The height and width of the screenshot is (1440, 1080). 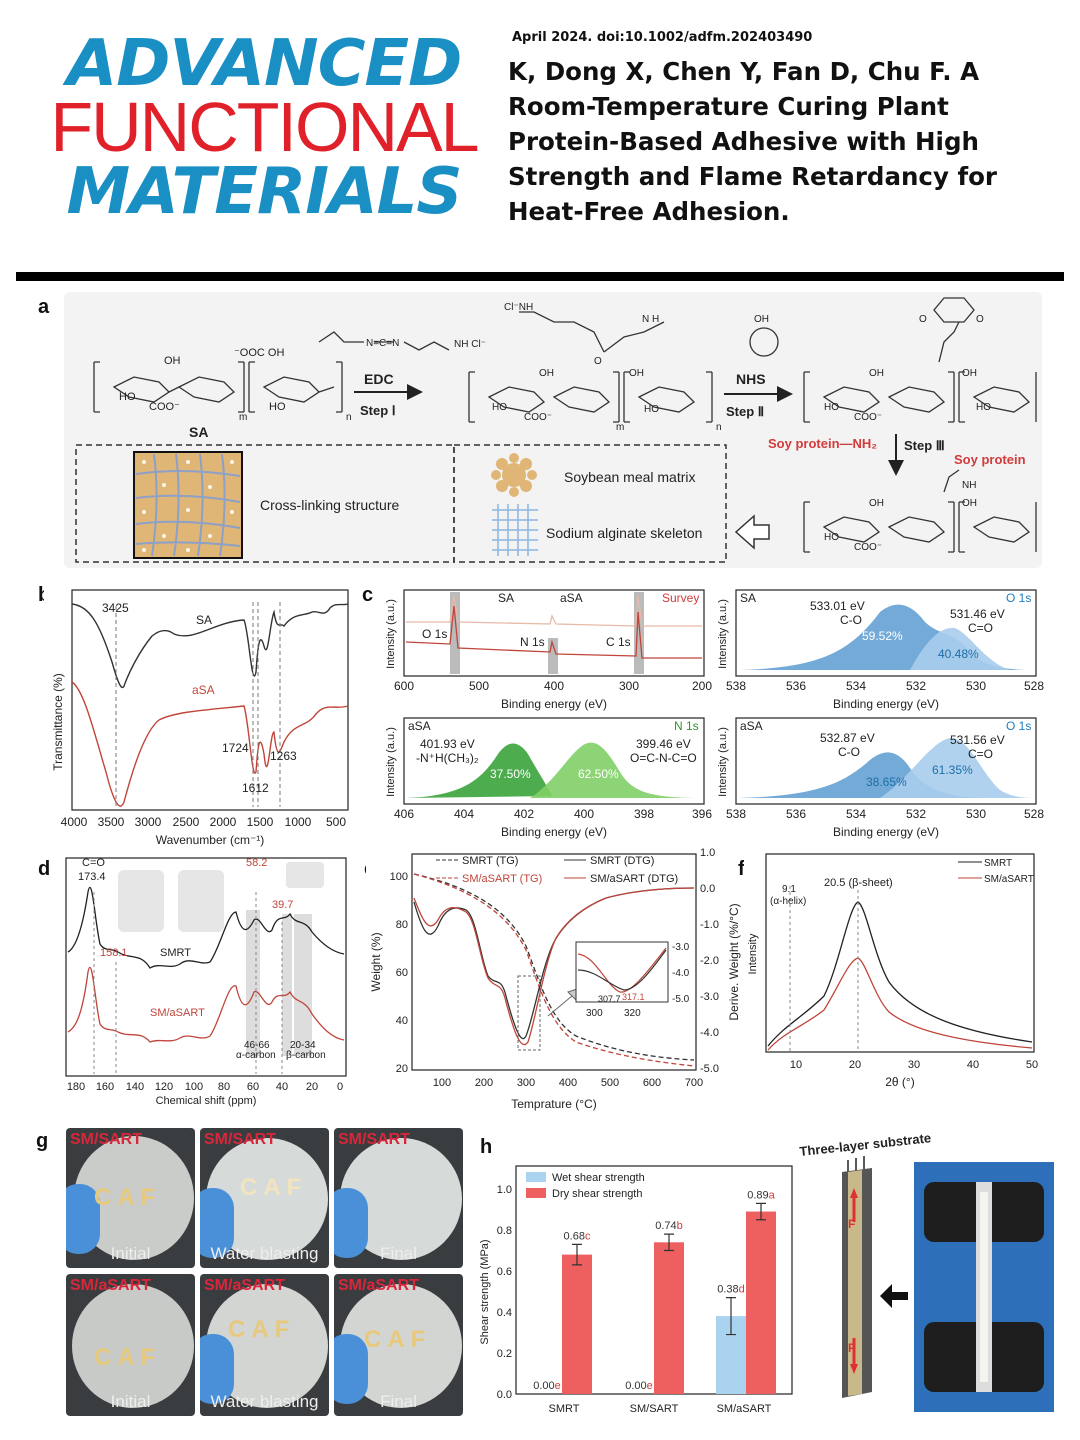 What do you see at coordinates (398, 1198) in the screenshot?
I see `photo-r1-final: SM/SART Final` at bounding box center [398, 1198].